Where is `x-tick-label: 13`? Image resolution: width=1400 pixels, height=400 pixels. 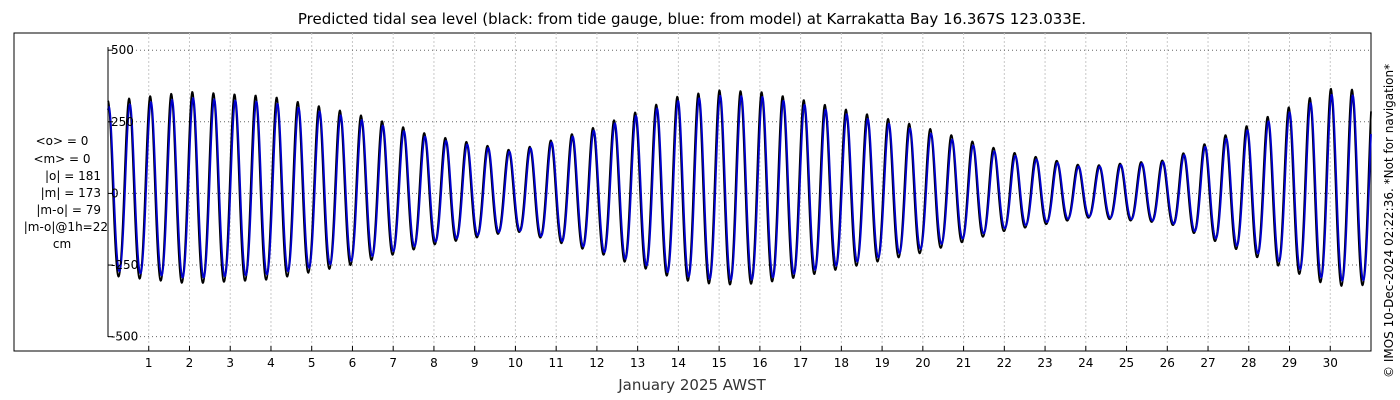 x-tick-label: 13 is located at coordinates (637, 363).